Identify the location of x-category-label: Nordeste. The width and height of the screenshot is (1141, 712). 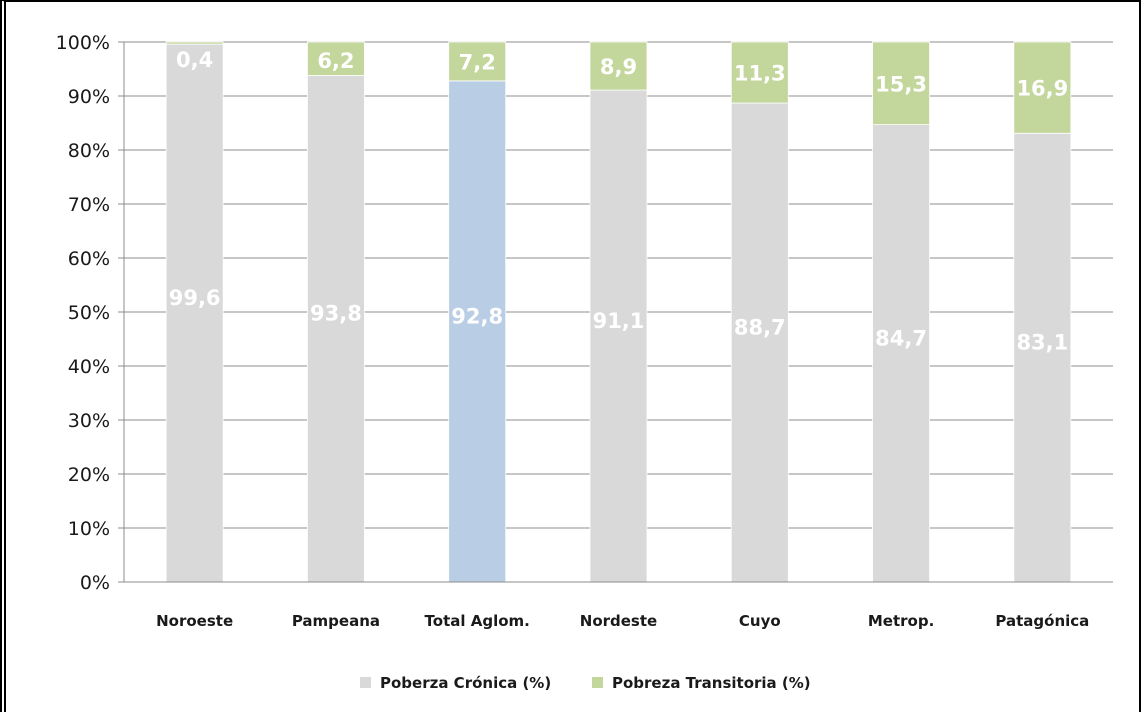
(618, 621).